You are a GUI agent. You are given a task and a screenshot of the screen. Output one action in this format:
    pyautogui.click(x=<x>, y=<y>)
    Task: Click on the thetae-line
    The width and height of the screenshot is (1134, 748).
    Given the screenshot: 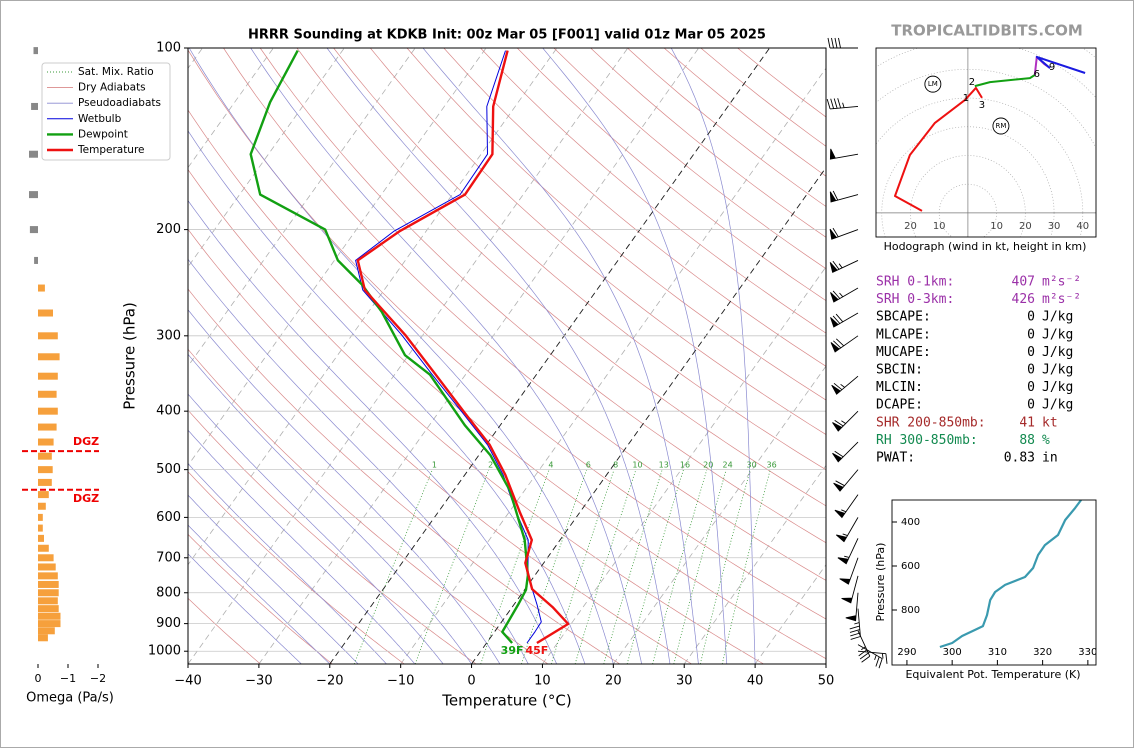 What is the action you would take?
    pyautogui.click(x=1010, y=574)
    